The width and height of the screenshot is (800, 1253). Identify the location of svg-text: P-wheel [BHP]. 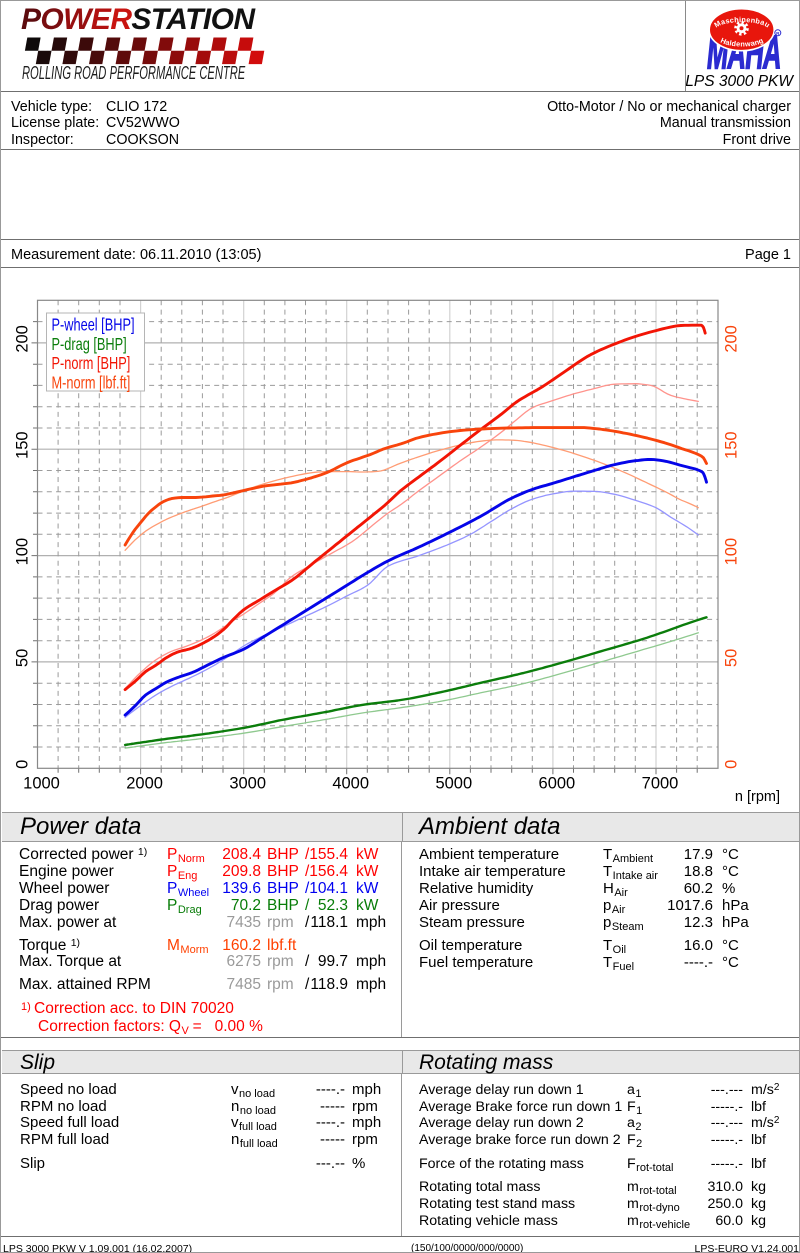
(93, 325).